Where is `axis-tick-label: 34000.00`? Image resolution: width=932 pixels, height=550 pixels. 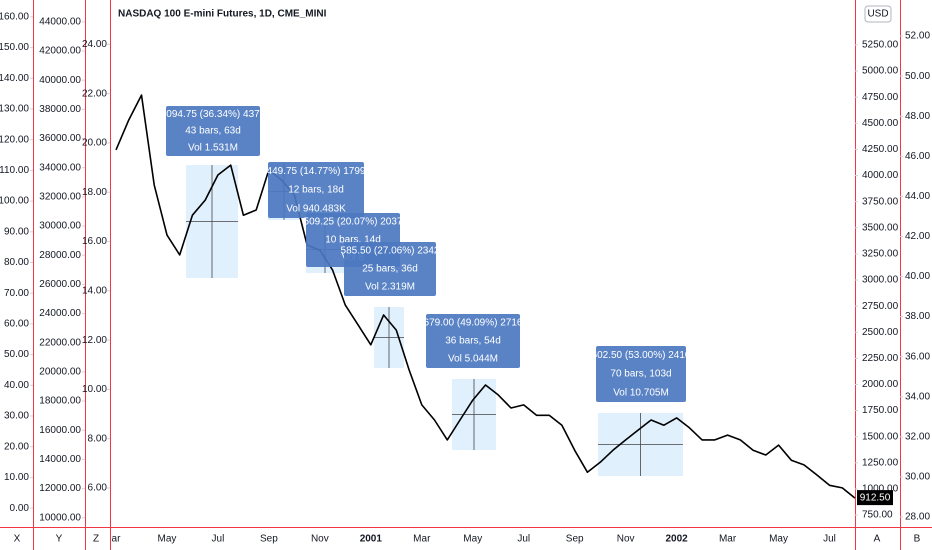 axis-tick-label: 34000.00 is located at coordinates (60, 167).